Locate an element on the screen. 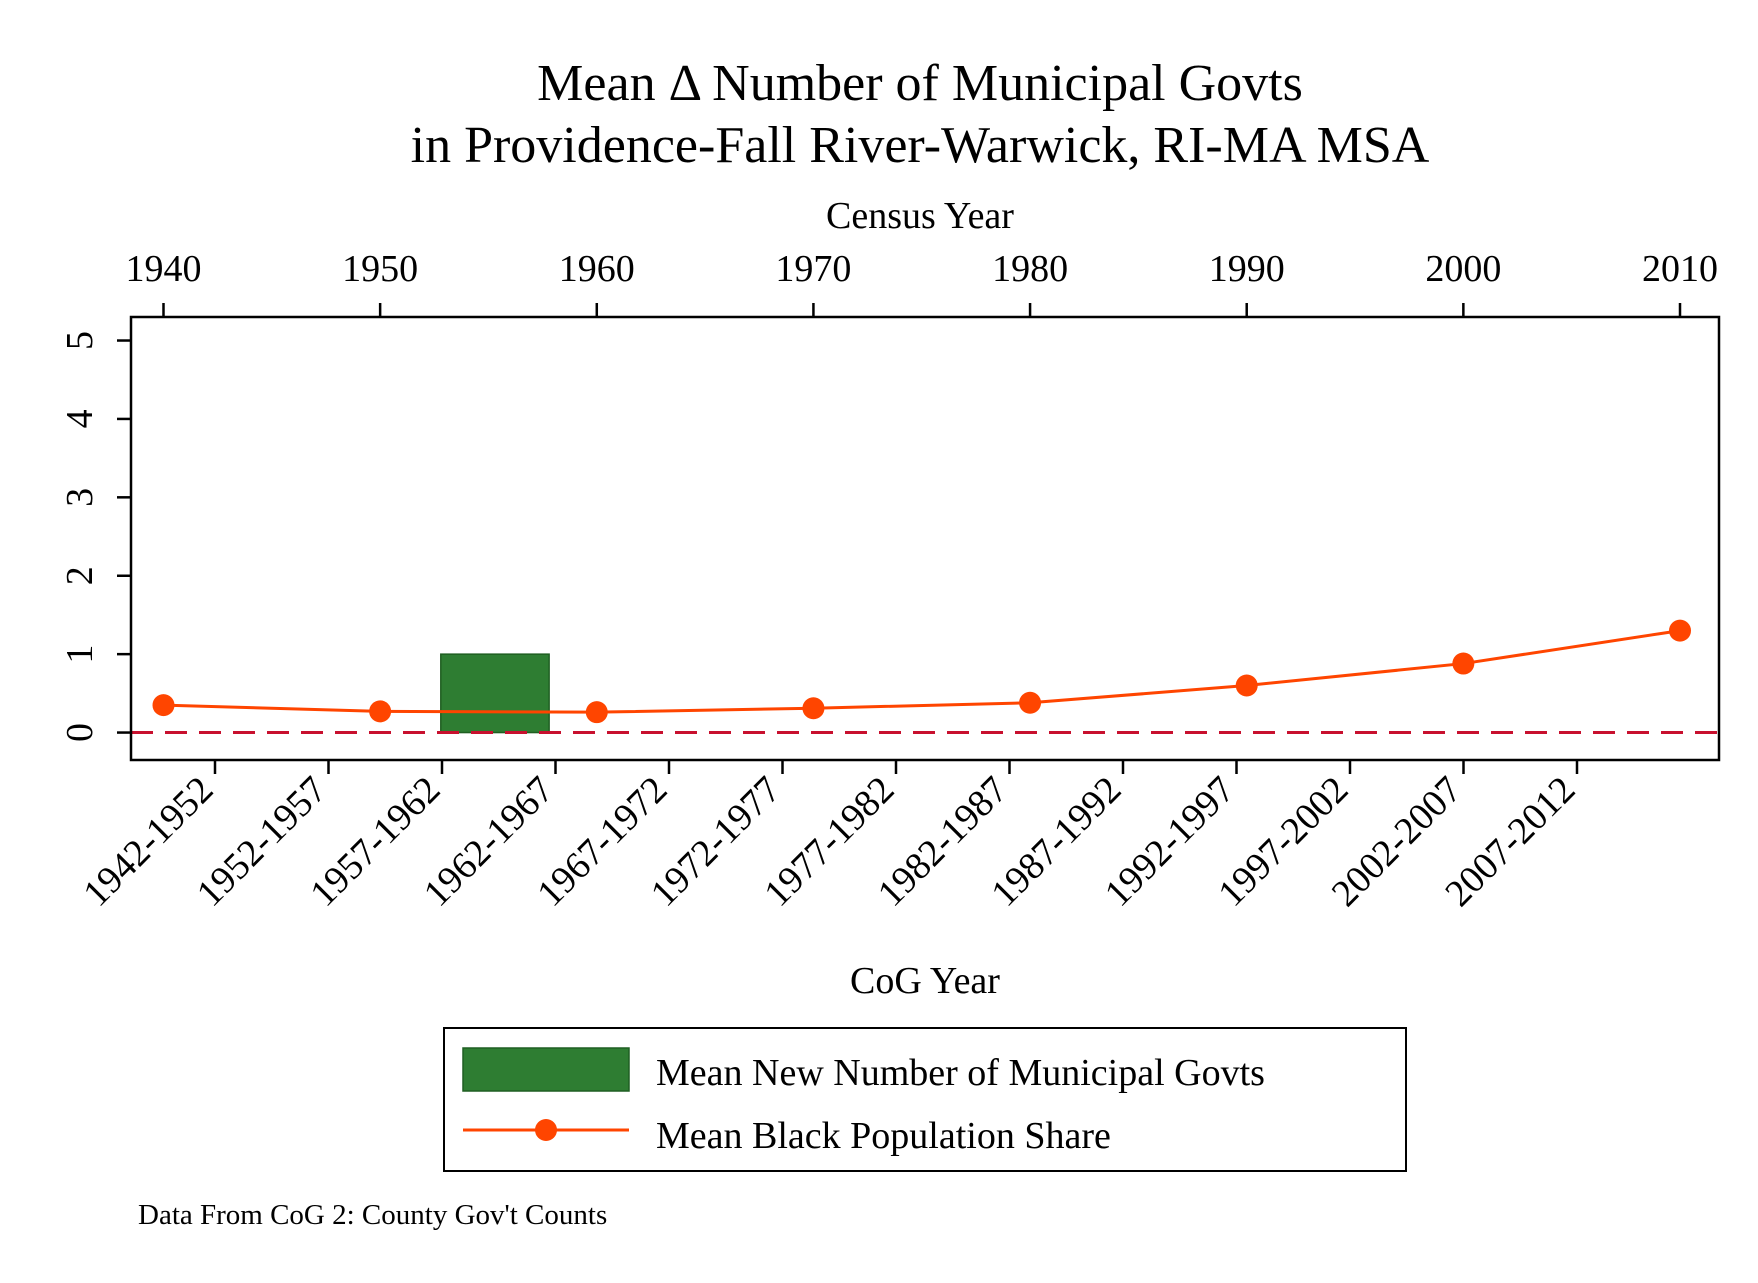 This screenshot has height=1283, width=1758. y-tick-label: 1 is located at coordinates (80, 654).